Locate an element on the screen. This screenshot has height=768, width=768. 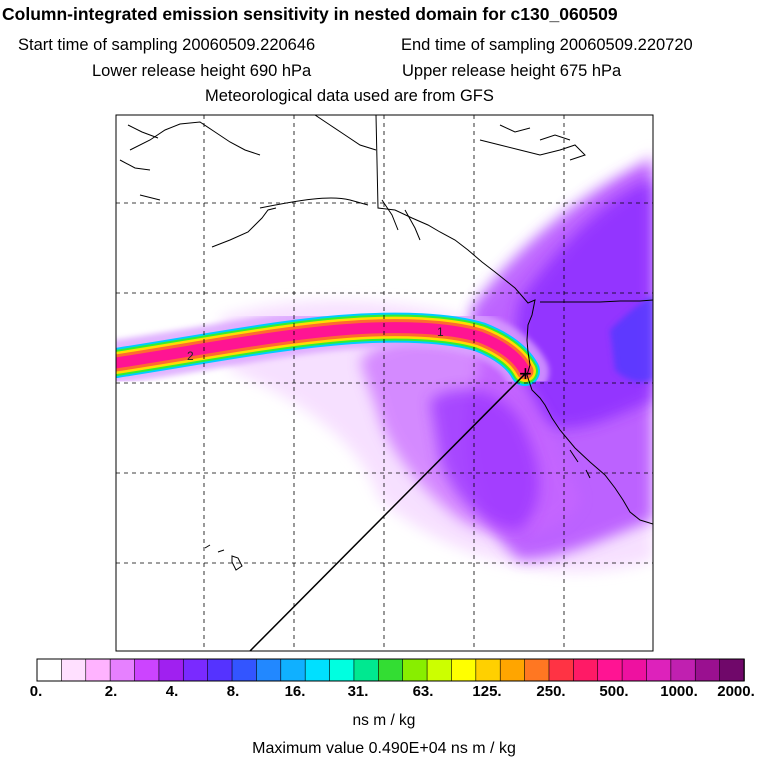
colorbar-tick-8: 250. is located at coordinates (551, 691).